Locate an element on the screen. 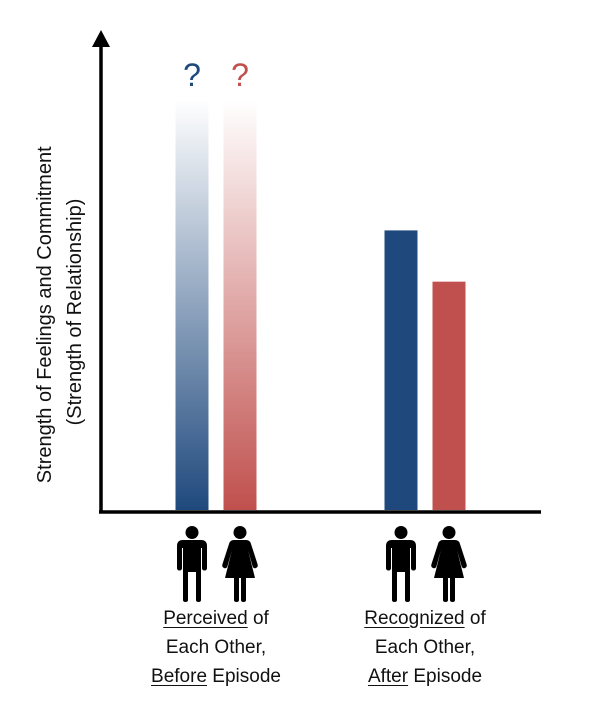  category-label-line: Before Episode is located at coordinates (216, 676).